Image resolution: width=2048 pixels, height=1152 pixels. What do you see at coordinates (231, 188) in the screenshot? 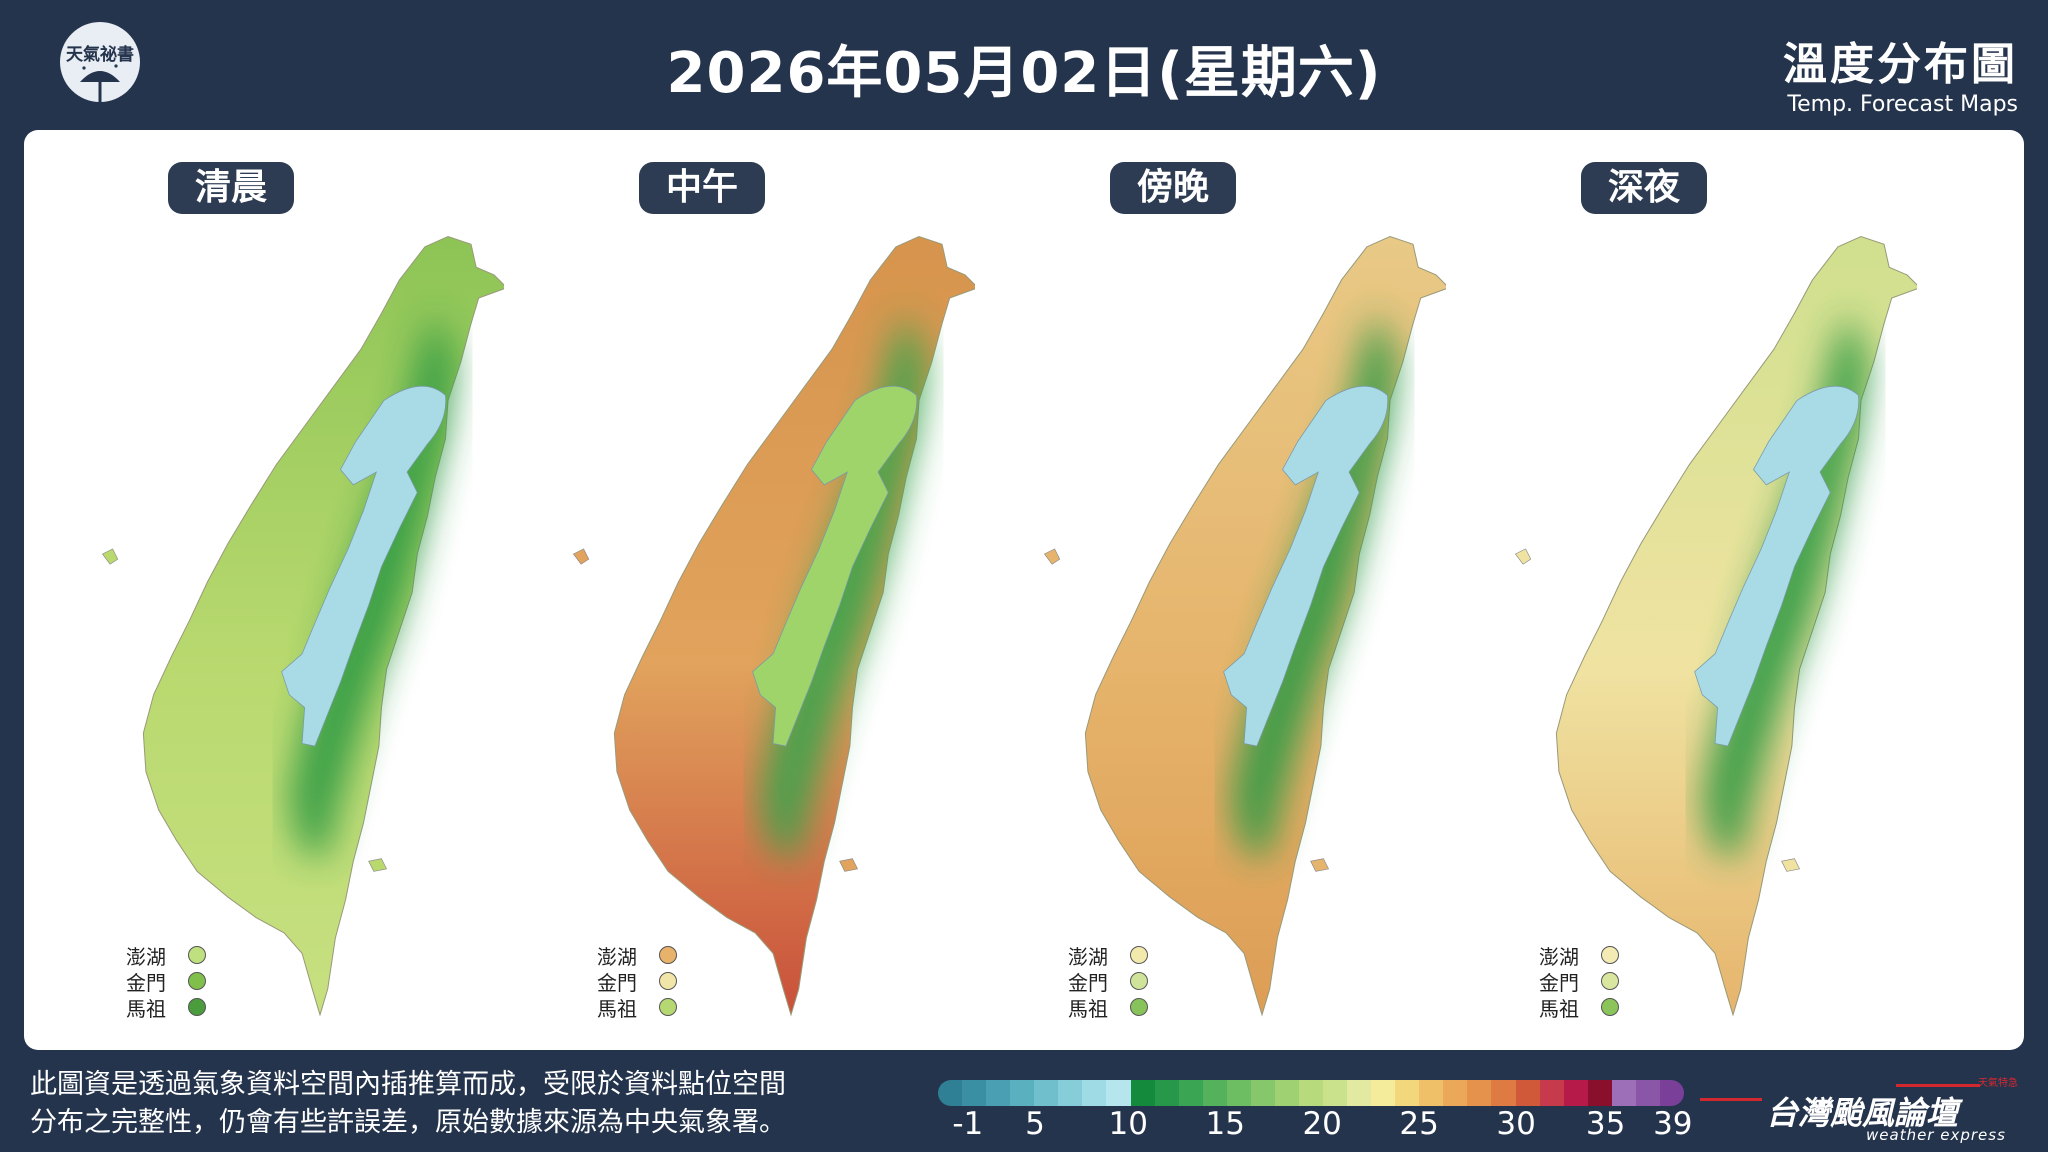
I see `time-period-label: 清晨` at bounding box center [231, 188].